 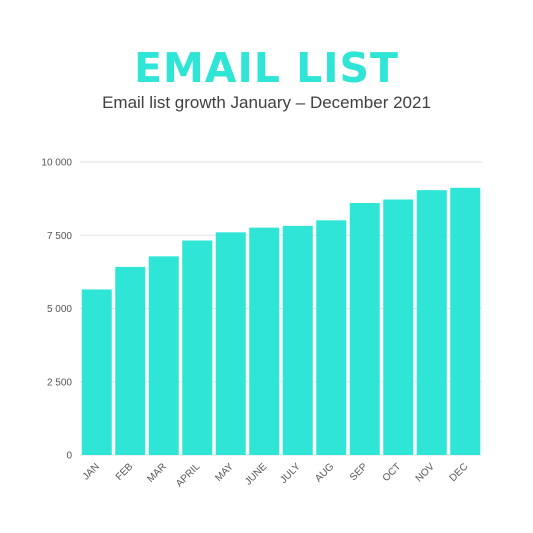 What do you see at coordinates (188, 475) in the screenshot?
I see `x-tick-label: APRIL` at bounding box center [188, 475].